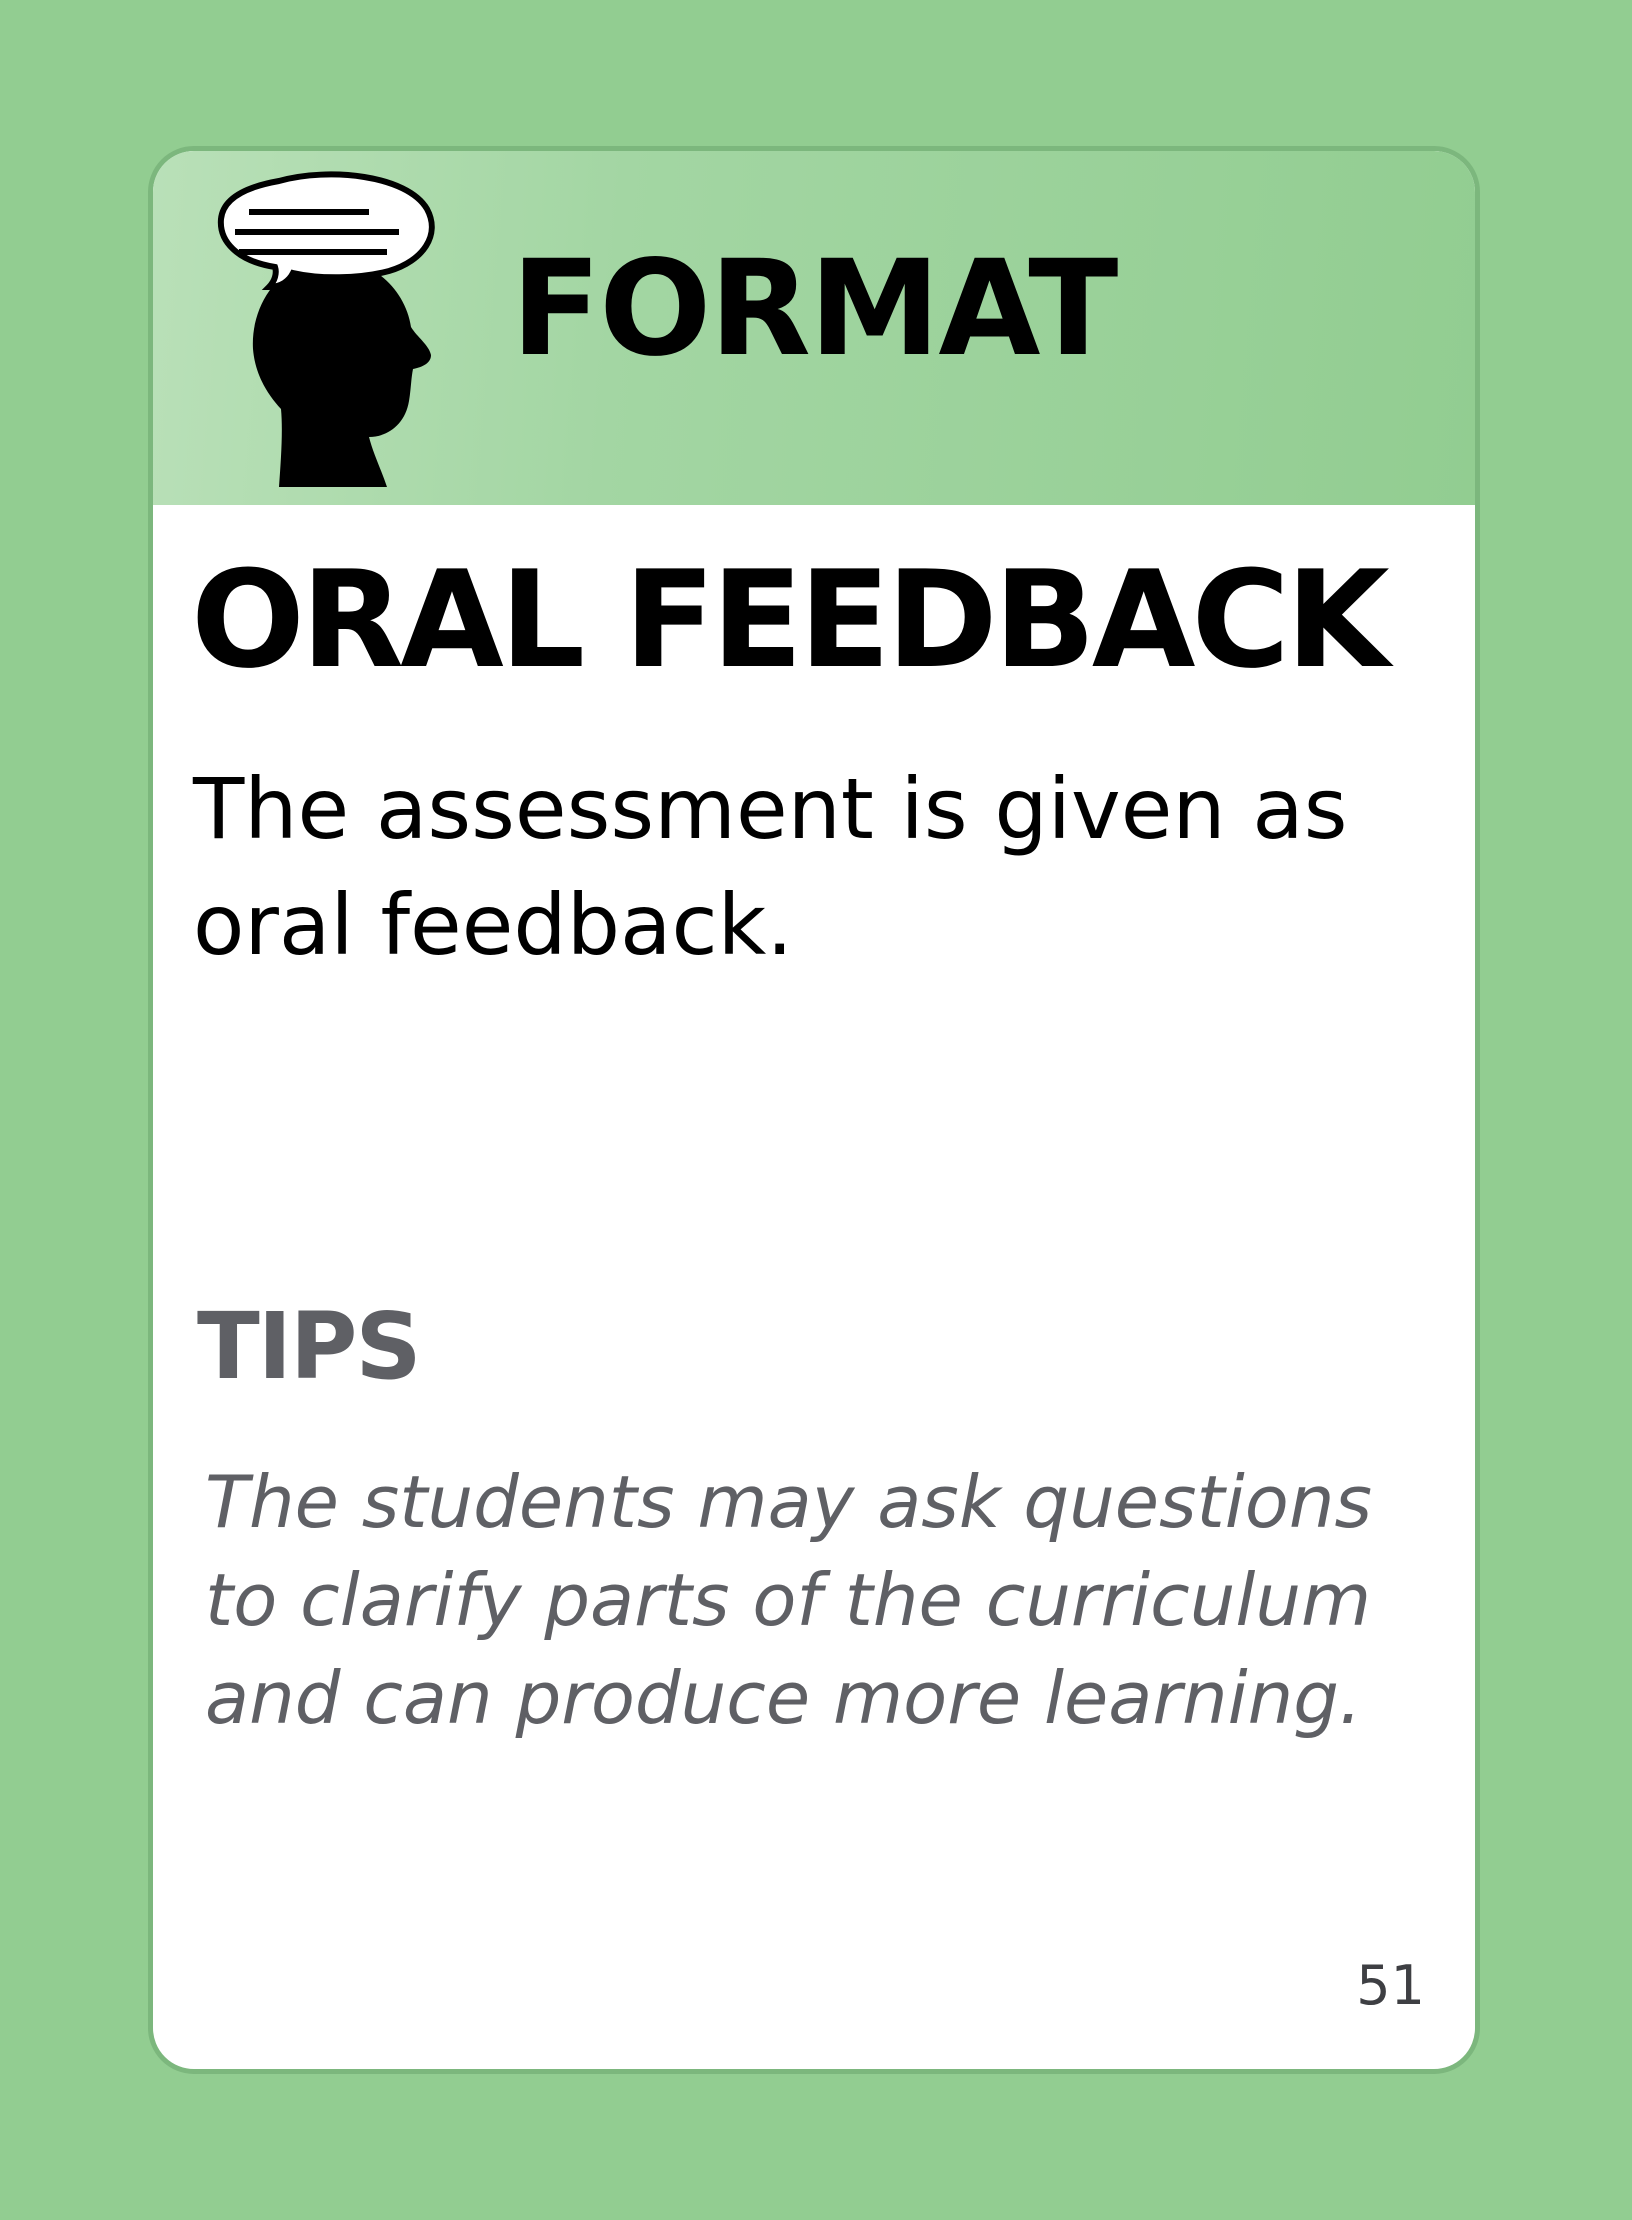 The image size is (1632, 2220). Describe the element at coordinates (1390, 1985) in the screenshot. I see `page-number: 51` at that location.